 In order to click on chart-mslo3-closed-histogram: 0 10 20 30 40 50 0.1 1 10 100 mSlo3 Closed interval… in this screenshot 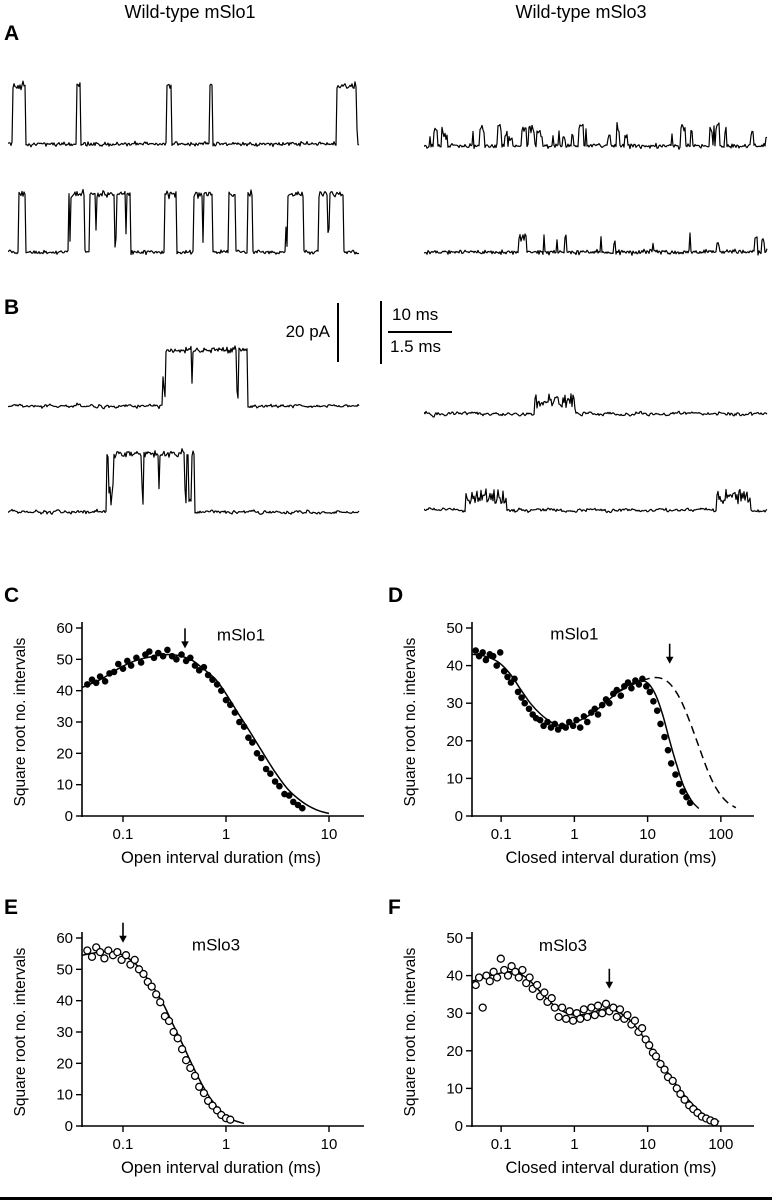, I will do `click(578, 1053)`.